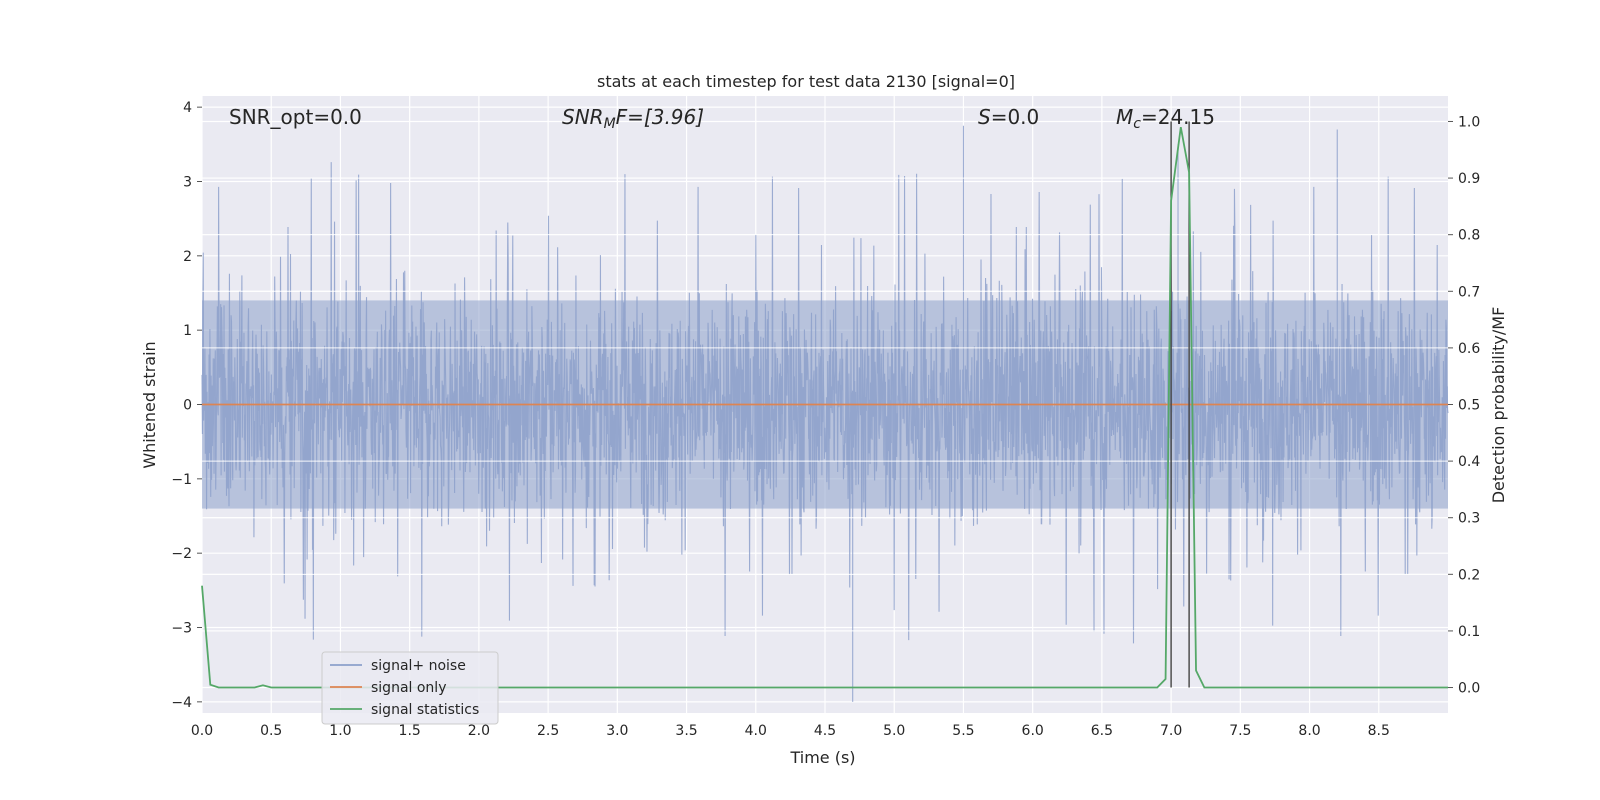 The width and height of the screenshot is (1600, 800). Describe the element at coordinates (633, 118) in the screenshot. I see `annotation-snr-mf: SNRMF=[3.96]` at that location.